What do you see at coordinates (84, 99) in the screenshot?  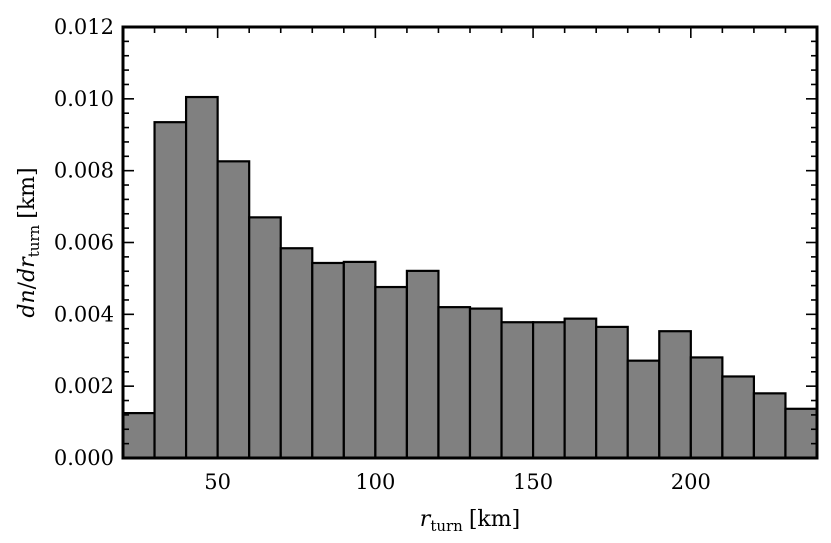 I see `y-tick-label: 0.010` at bounding box center [84, 99].